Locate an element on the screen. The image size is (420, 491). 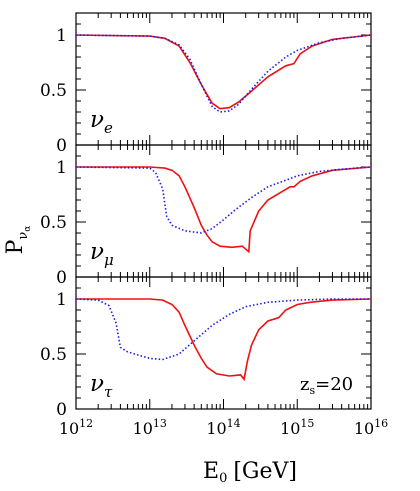
x-tick-label-exp: 15 is located at coordinates (307, 423).